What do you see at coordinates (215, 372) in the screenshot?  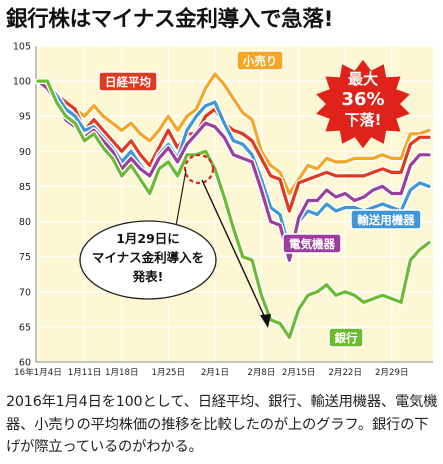 I see `x-tick-label: 2月1日` at bounding box center [215, 372].